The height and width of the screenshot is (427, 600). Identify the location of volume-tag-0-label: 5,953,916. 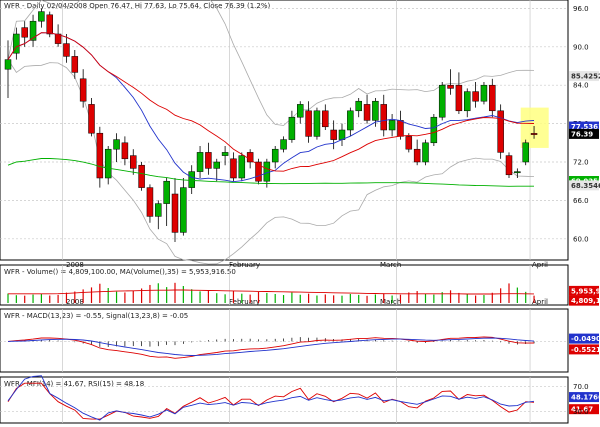
(585, 291).